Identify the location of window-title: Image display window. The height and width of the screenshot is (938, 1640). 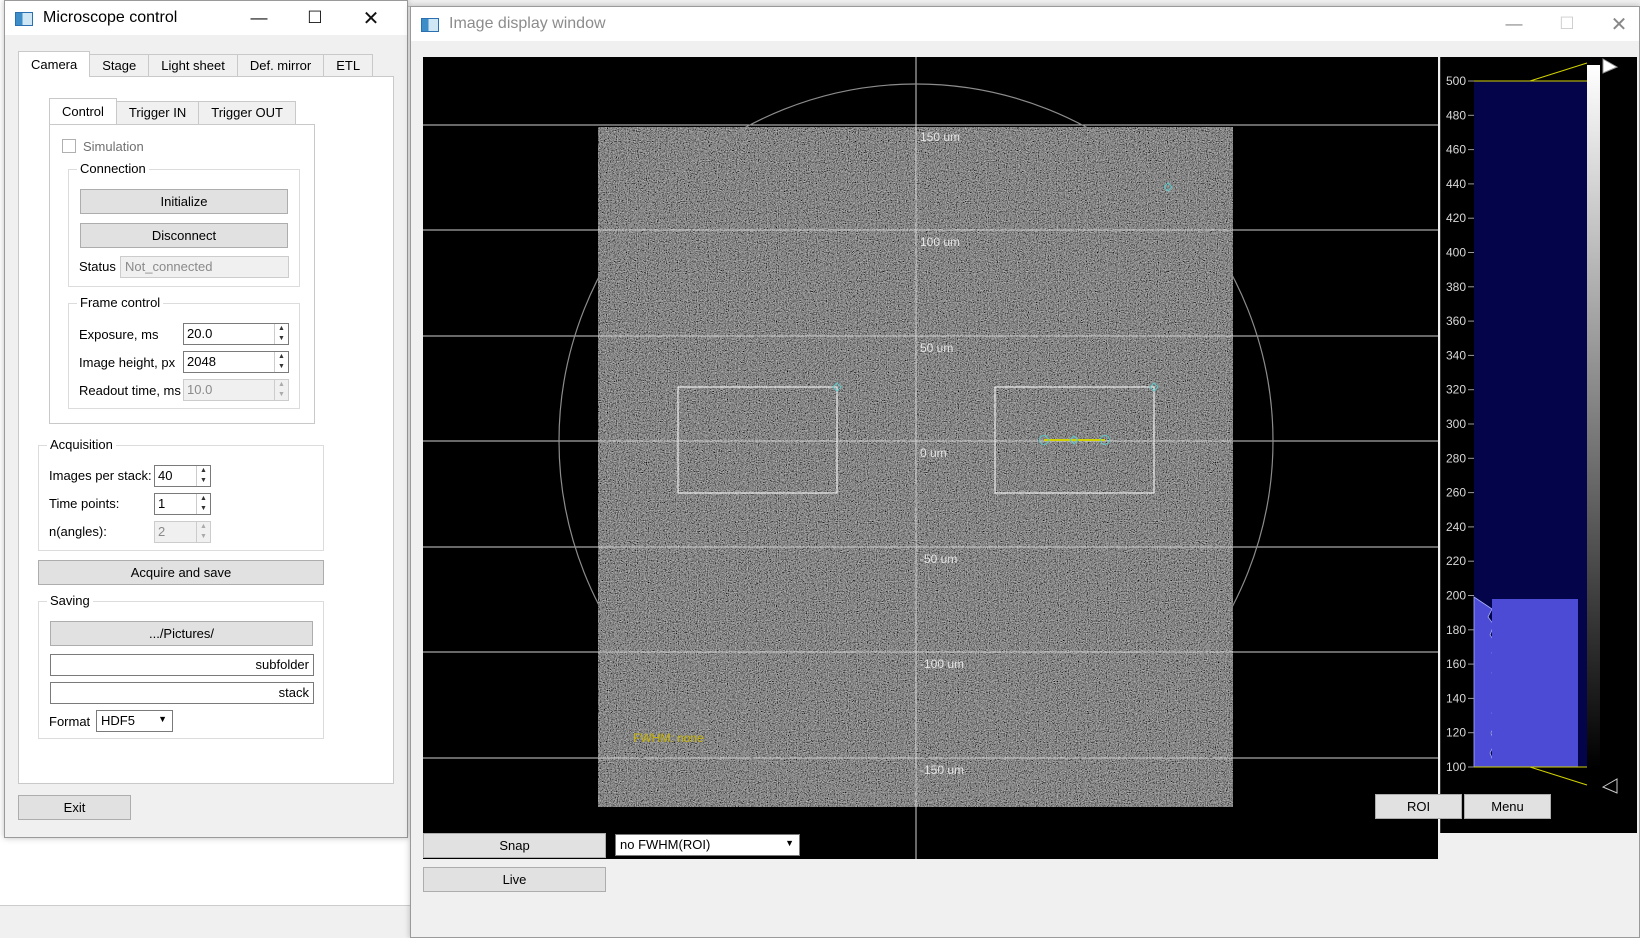
(527, 23).